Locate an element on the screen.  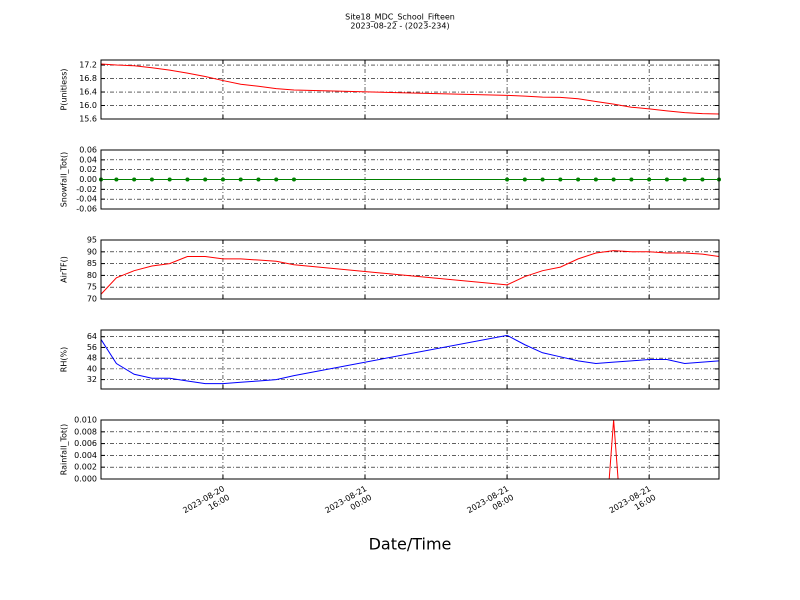
y-tick-label: 17.2 is located at coordinates (88, 65).